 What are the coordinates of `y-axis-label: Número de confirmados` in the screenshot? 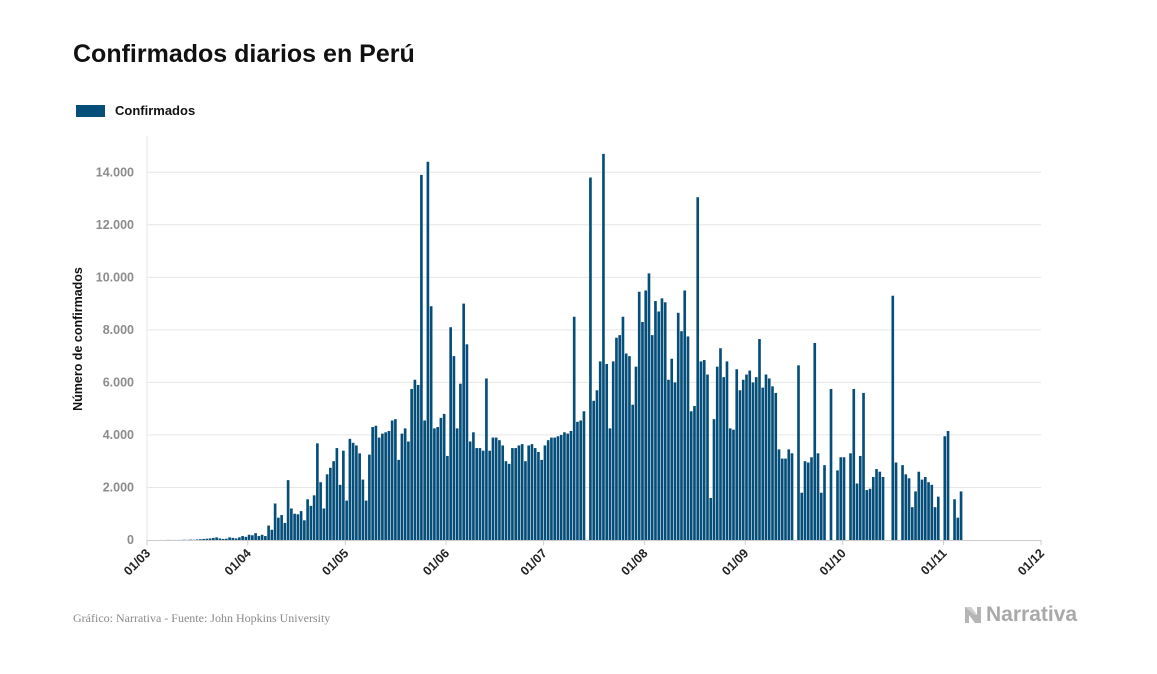 It's located at (78, 339).